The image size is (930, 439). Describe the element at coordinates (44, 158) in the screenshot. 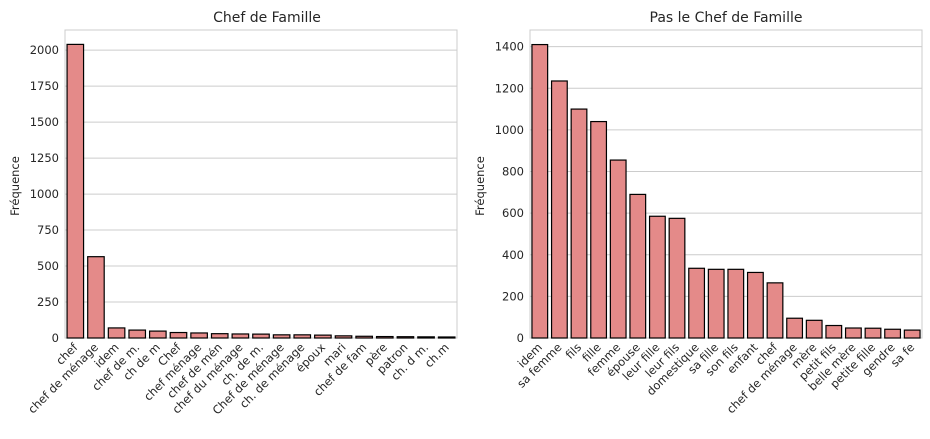

I see `y-tick-label: 1250` at that location.